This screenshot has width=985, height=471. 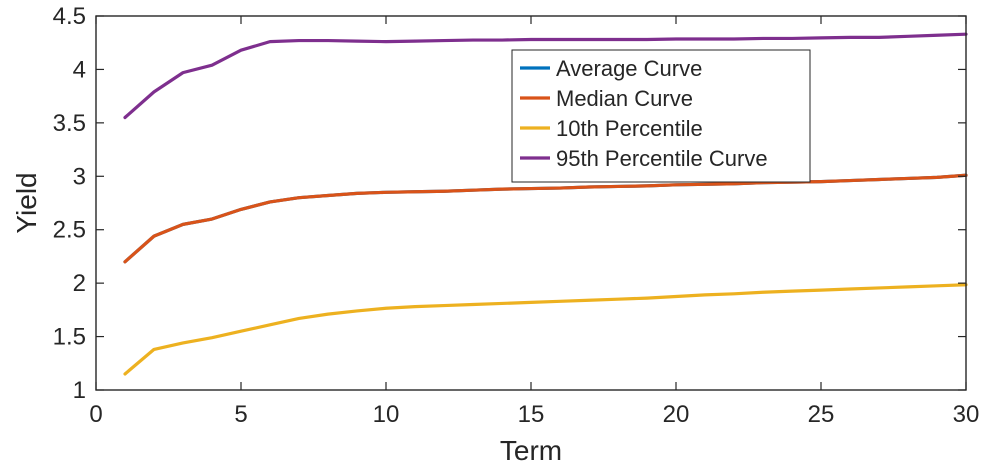 What do you see at coordinates (95, 414) in the screenshot?
I see `x-tick-label: 0` at bounding box center [95, 414].